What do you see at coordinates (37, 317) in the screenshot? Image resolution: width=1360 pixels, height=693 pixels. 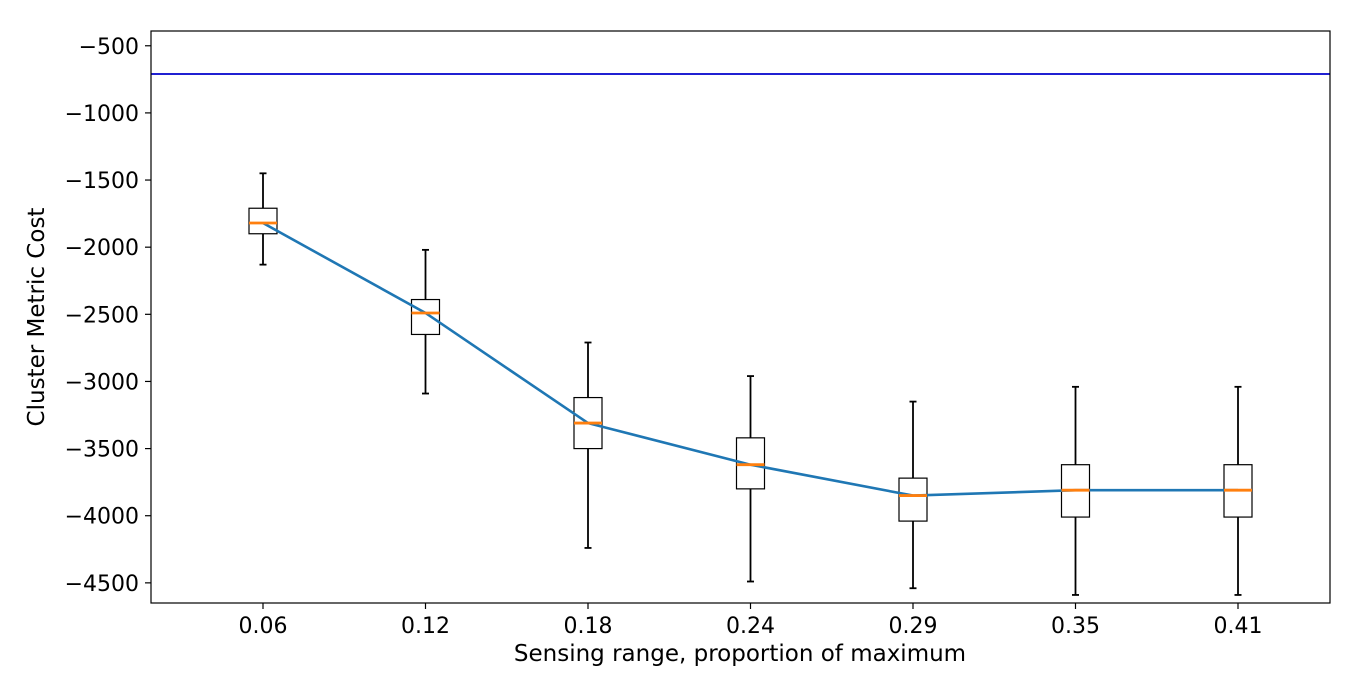 I see `y-axis-label: Cluster Metric Cost` at bounding box center [37, 317].